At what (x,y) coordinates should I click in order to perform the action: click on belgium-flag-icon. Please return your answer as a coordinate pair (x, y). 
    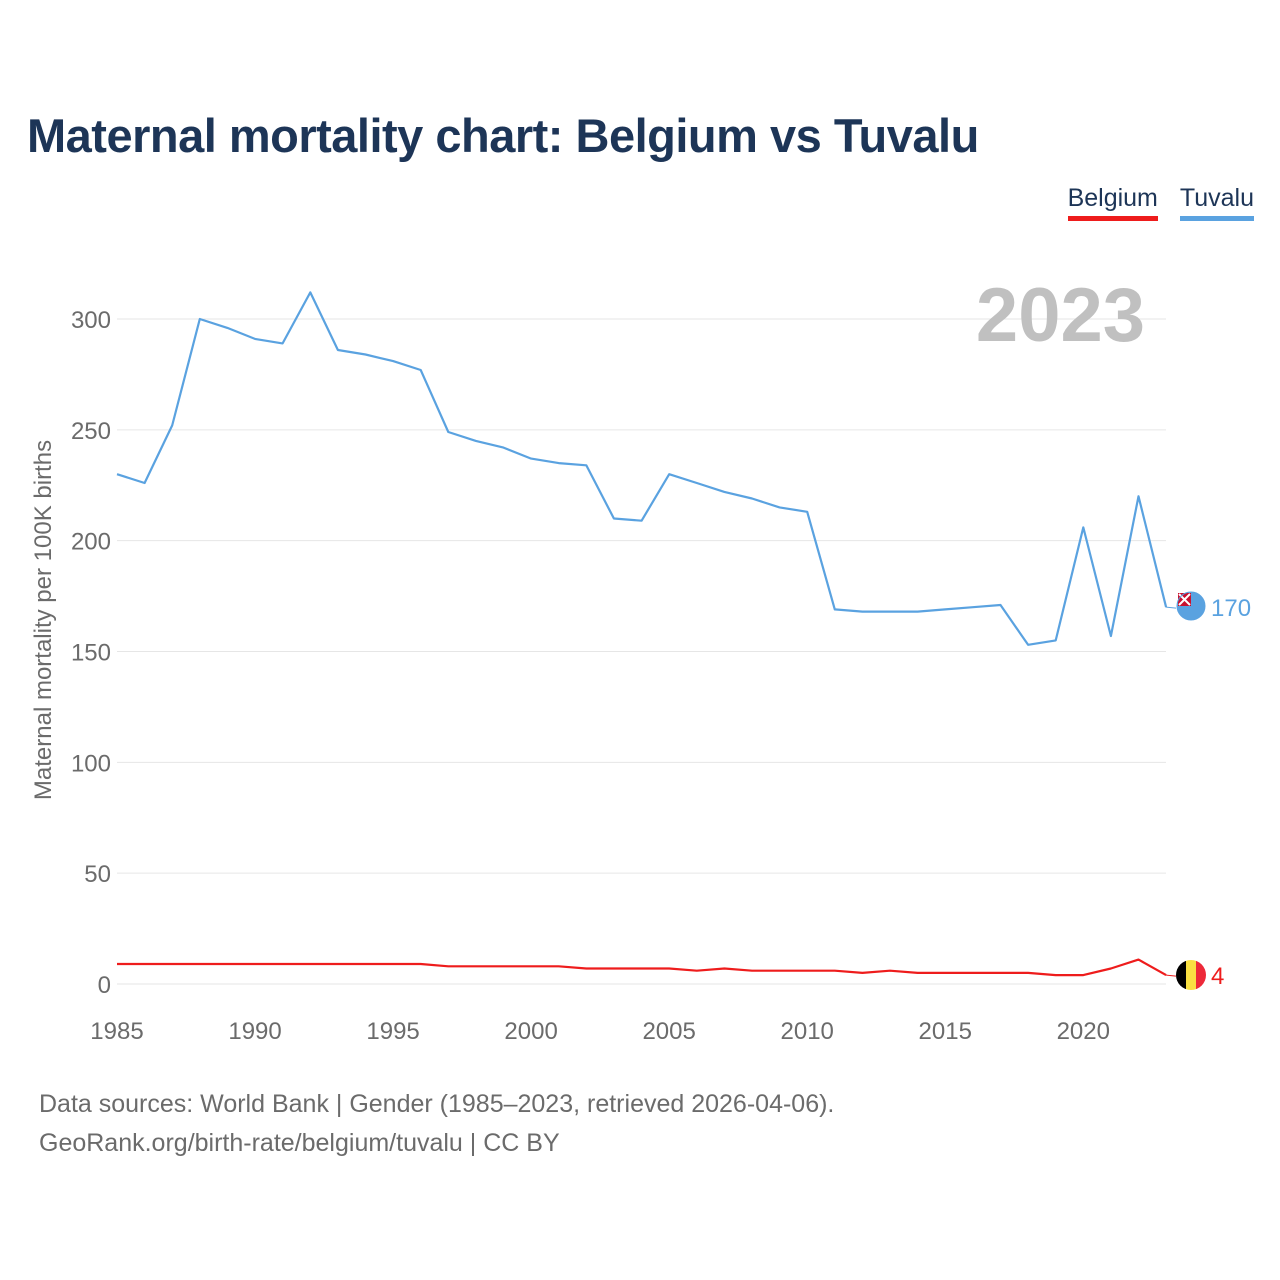
    Looking at the image, I should click on (1191, 975).